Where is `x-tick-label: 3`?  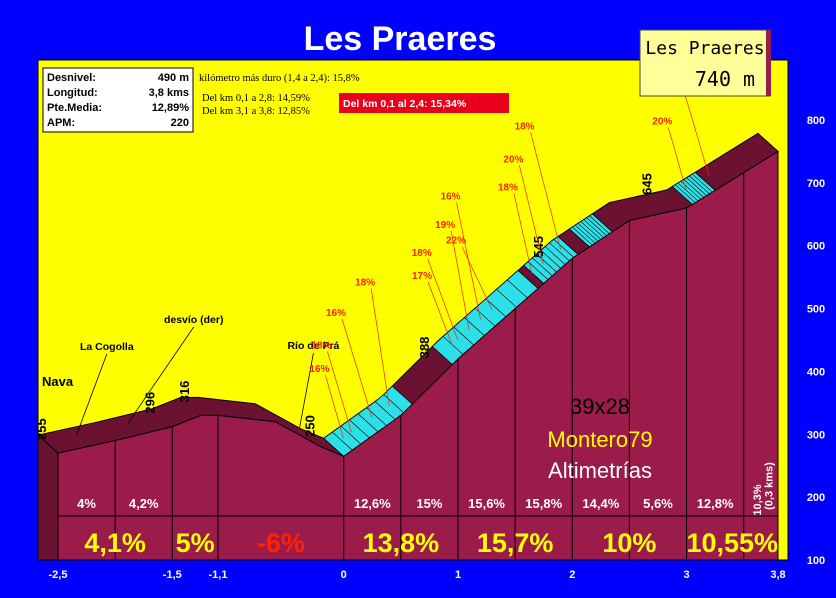
x-tick-label: 3 is located at coordinates (687, 575).